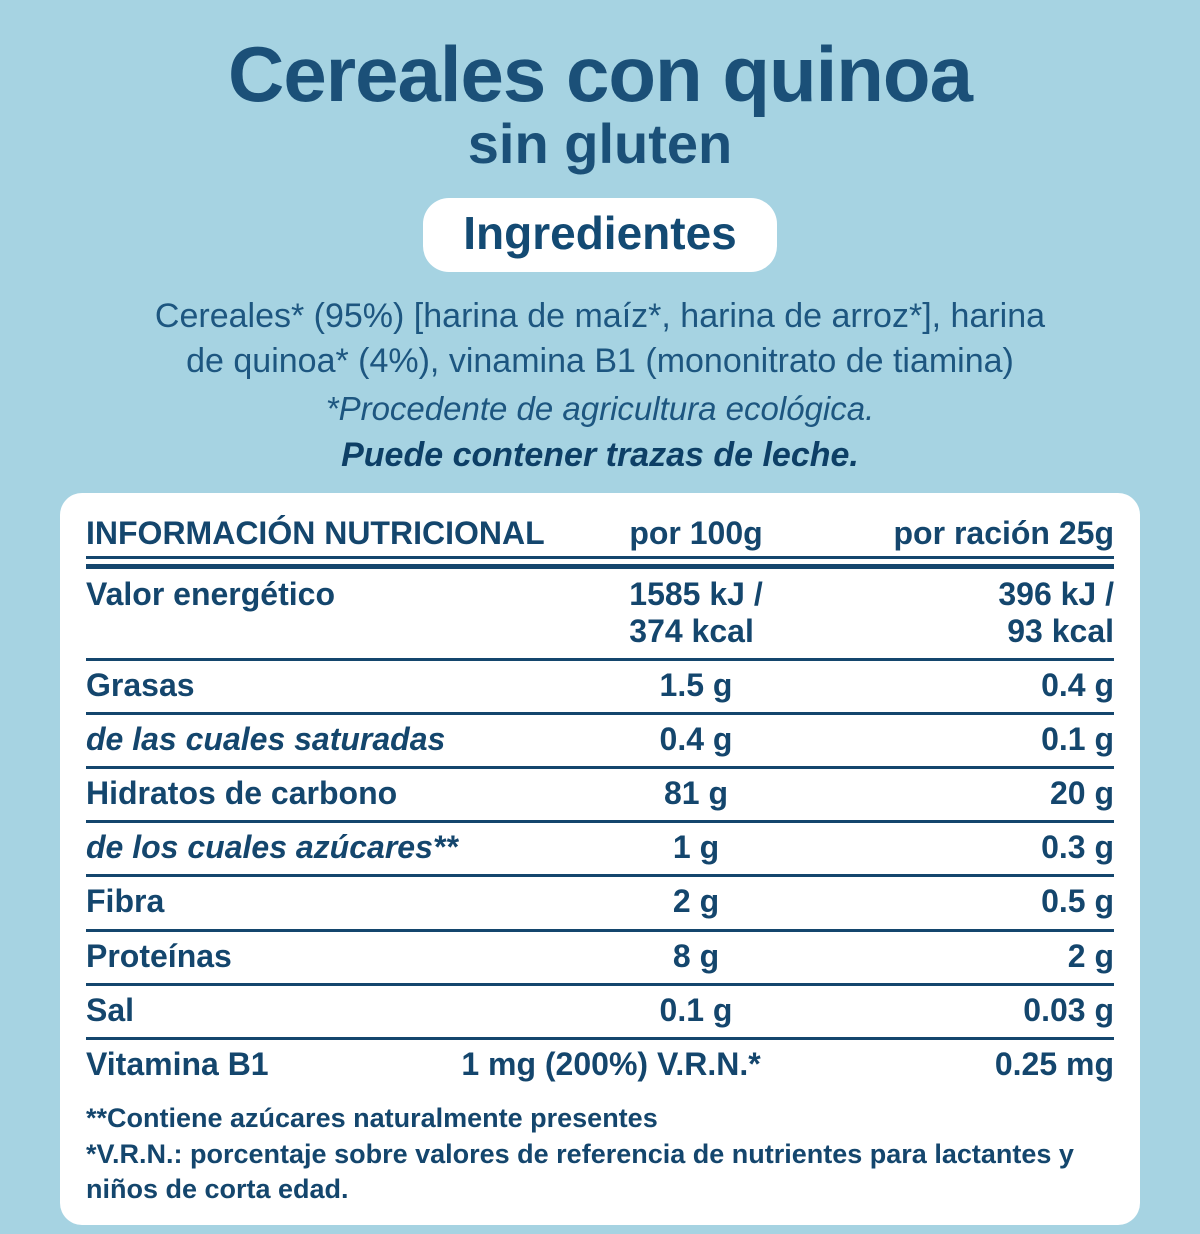 The width and height of the screenshot is (1200, 1234). Describe the element at coordinates (600, 566) in the screenshot. I see `header-divider-thick-line` at that location.